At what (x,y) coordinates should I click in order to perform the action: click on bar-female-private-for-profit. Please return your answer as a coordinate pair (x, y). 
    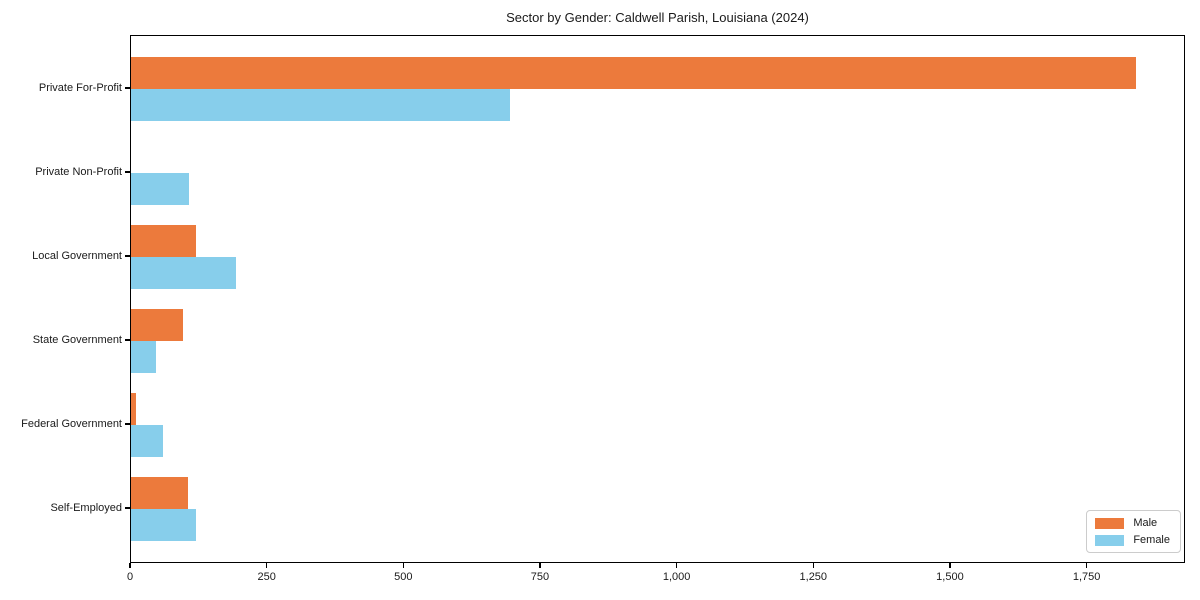
    Looking at the image, I should click on (320, 105).